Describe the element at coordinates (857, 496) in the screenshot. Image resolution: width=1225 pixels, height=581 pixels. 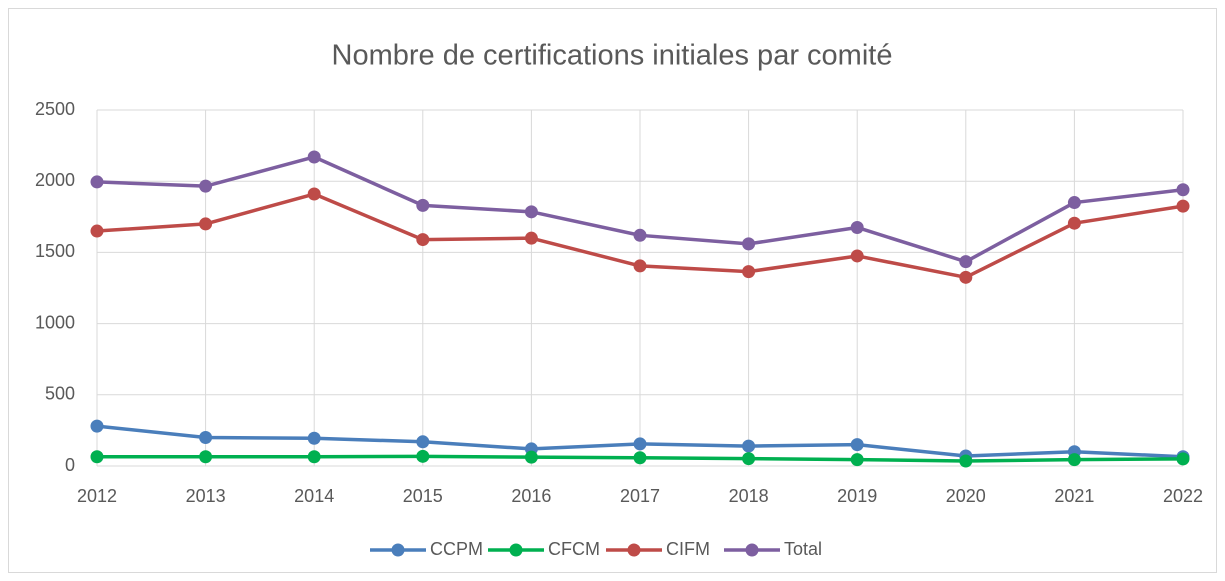
I see `x-tick-label: 2019` at that location.